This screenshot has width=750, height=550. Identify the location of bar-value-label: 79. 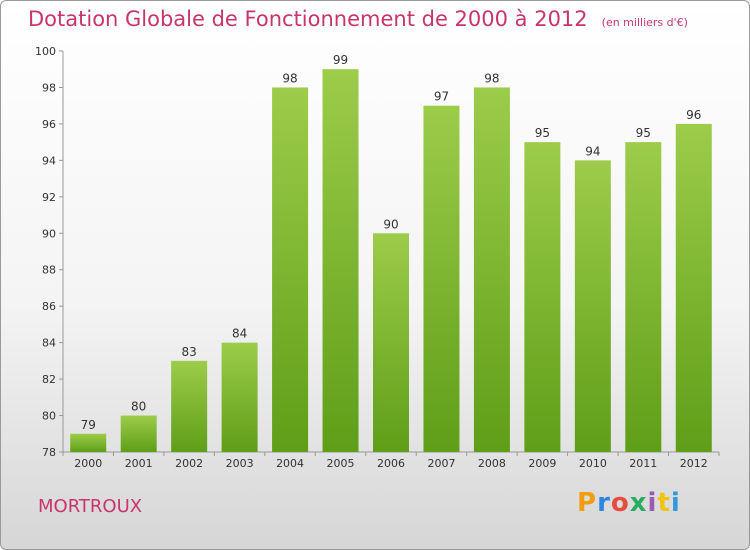
(88, 425).